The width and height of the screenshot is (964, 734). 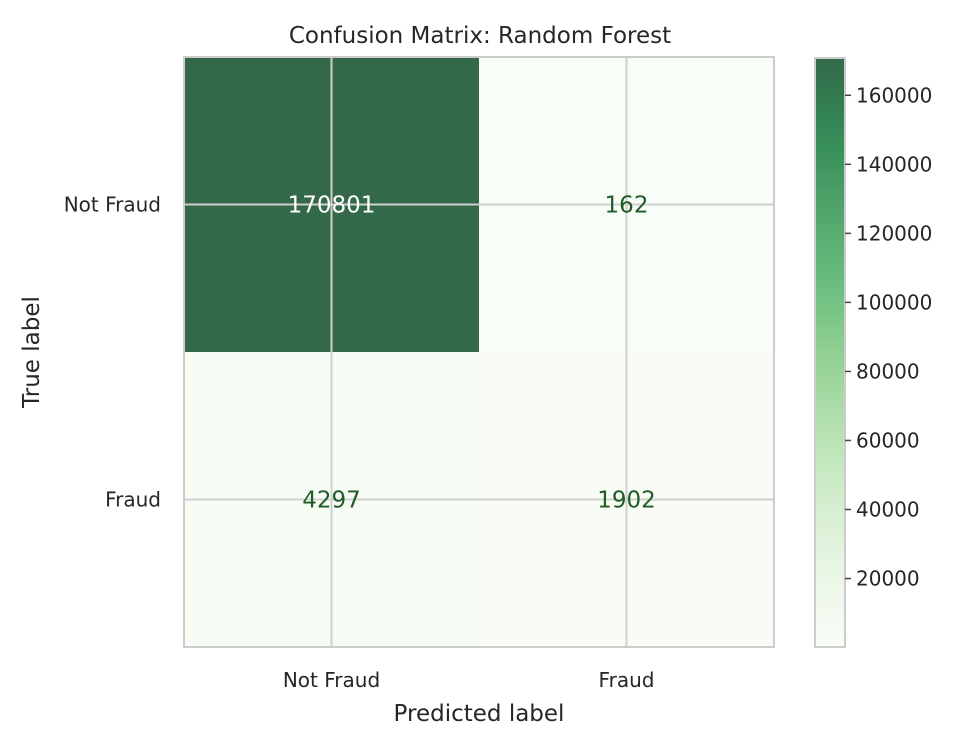 I want to click on x-tick-label: Not Fraud, so click(x=331, y=680).